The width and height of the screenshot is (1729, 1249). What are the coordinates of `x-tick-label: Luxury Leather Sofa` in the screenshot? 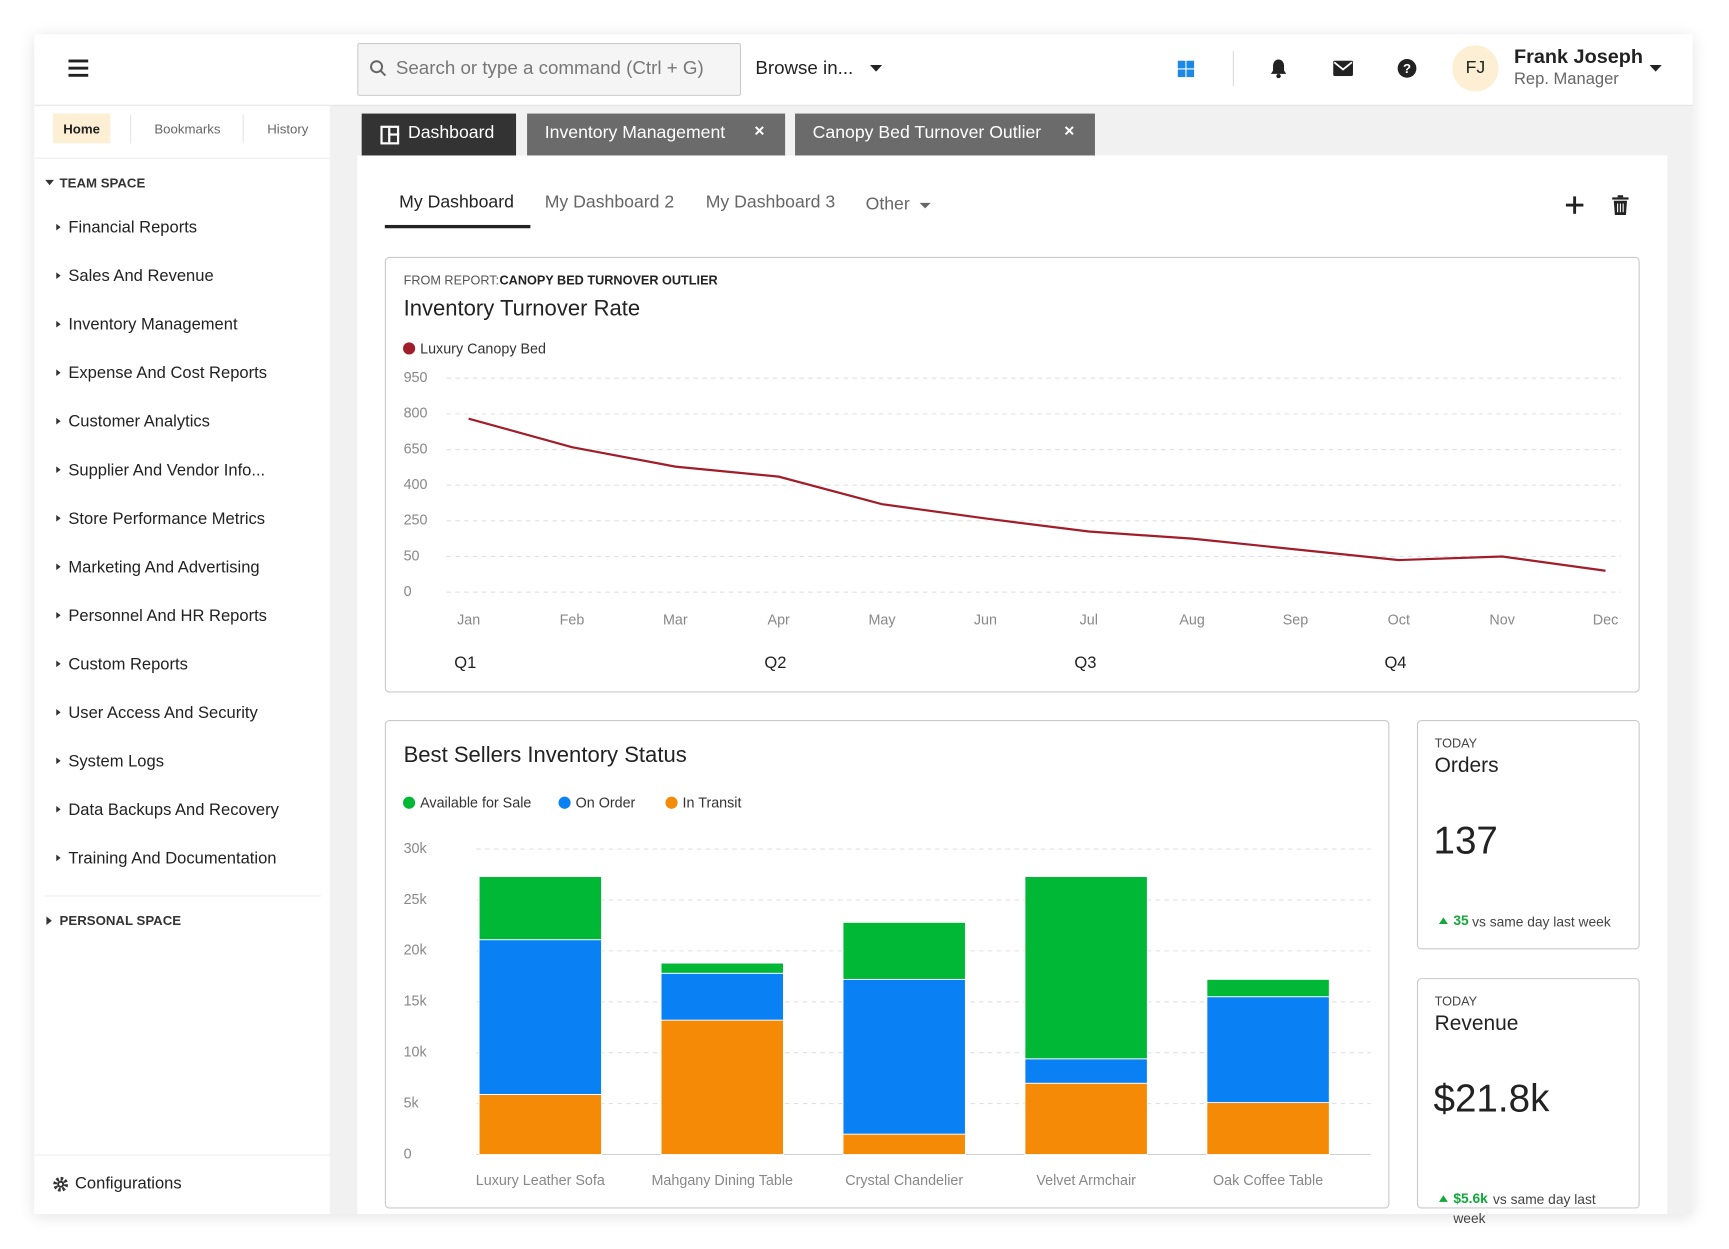 It's located at (540, 1181).